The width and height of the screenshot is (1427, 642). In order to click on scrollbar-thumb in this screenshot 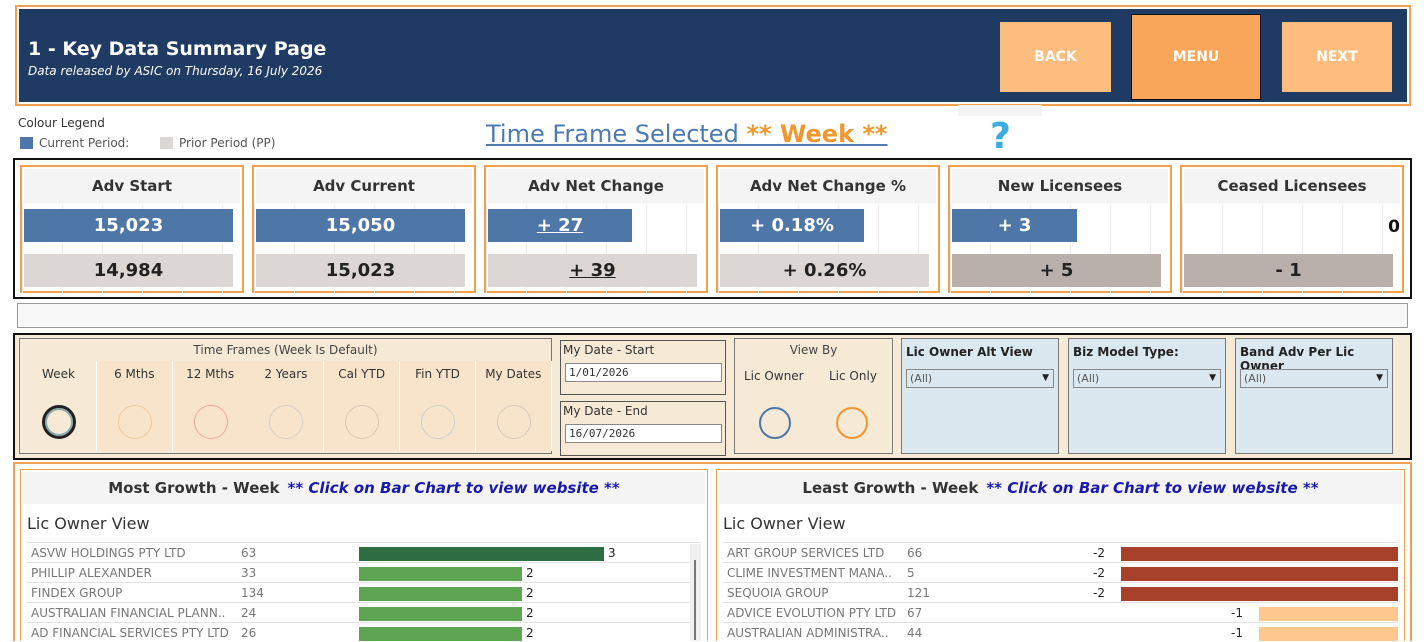, I will do `click(695, 600)`.